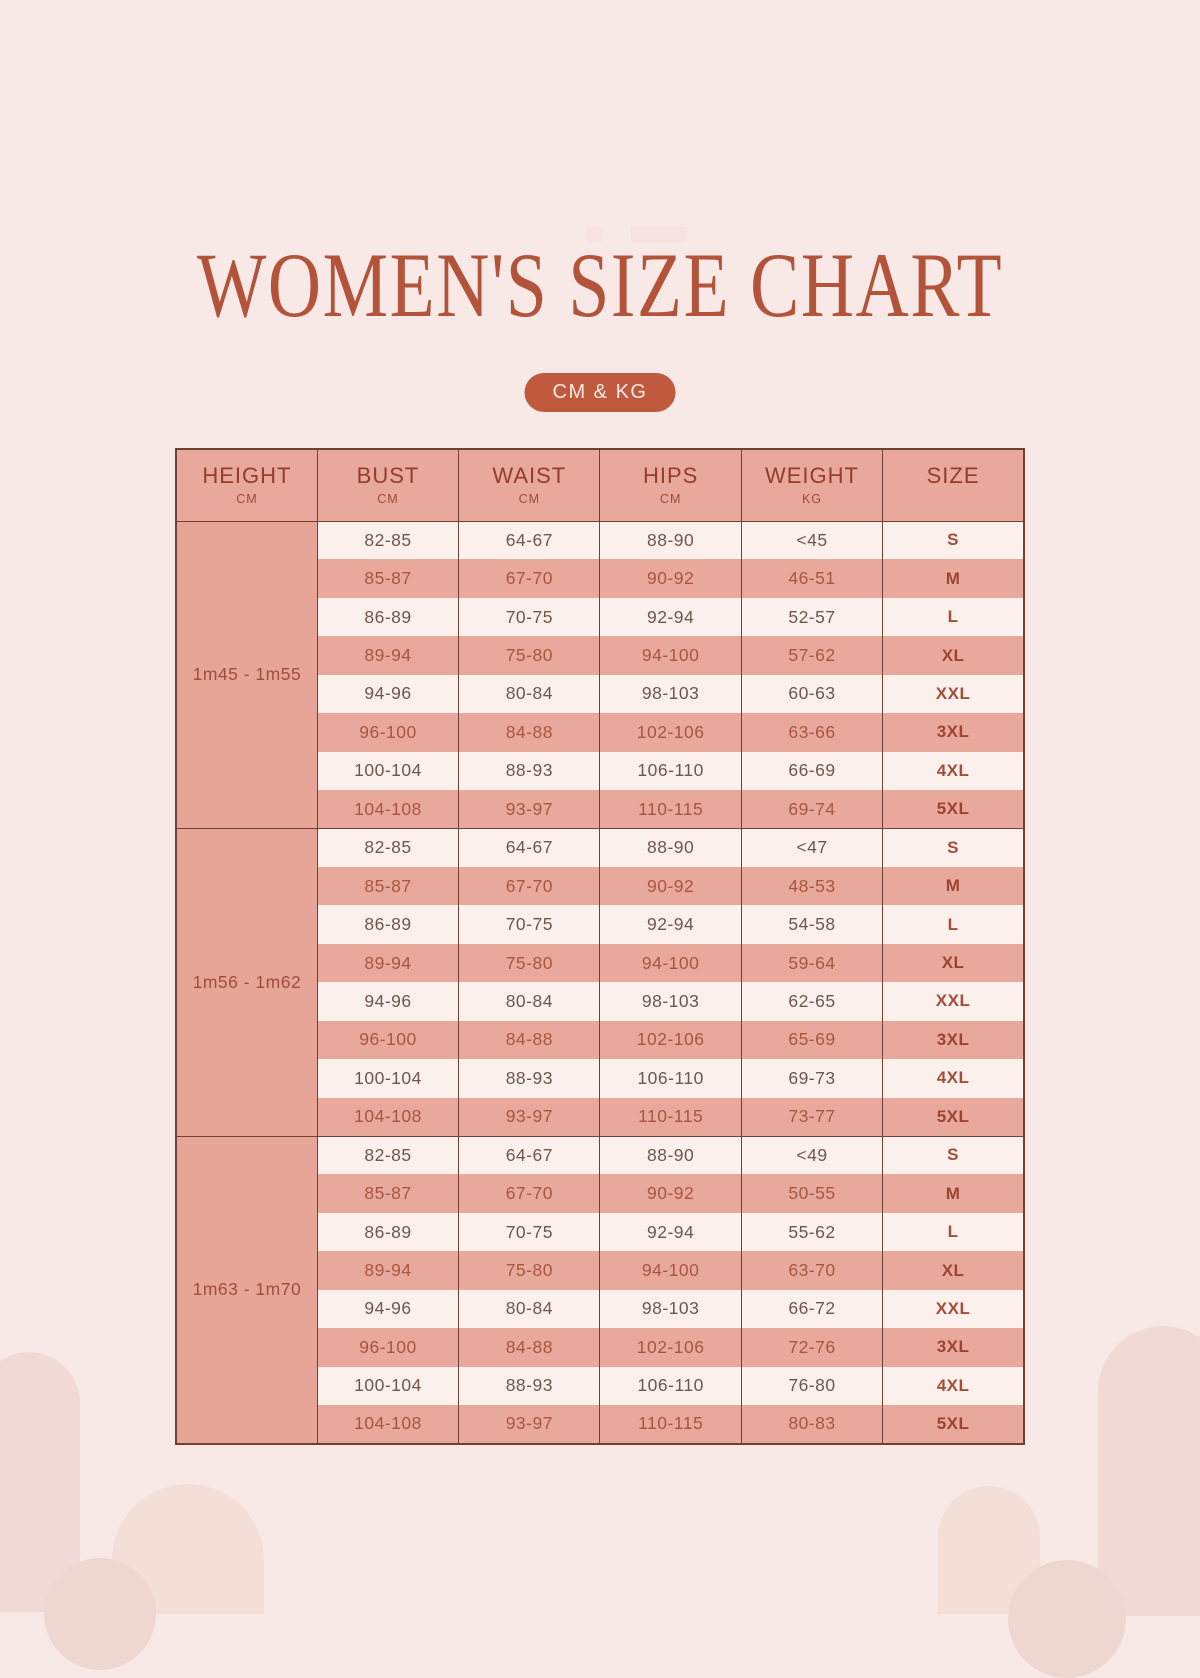 This screenshot has height=1678, width=1200. Describe the element at coordinates (812, 655) in the screenshot. I see `cell-weight: 57-62` at that location.